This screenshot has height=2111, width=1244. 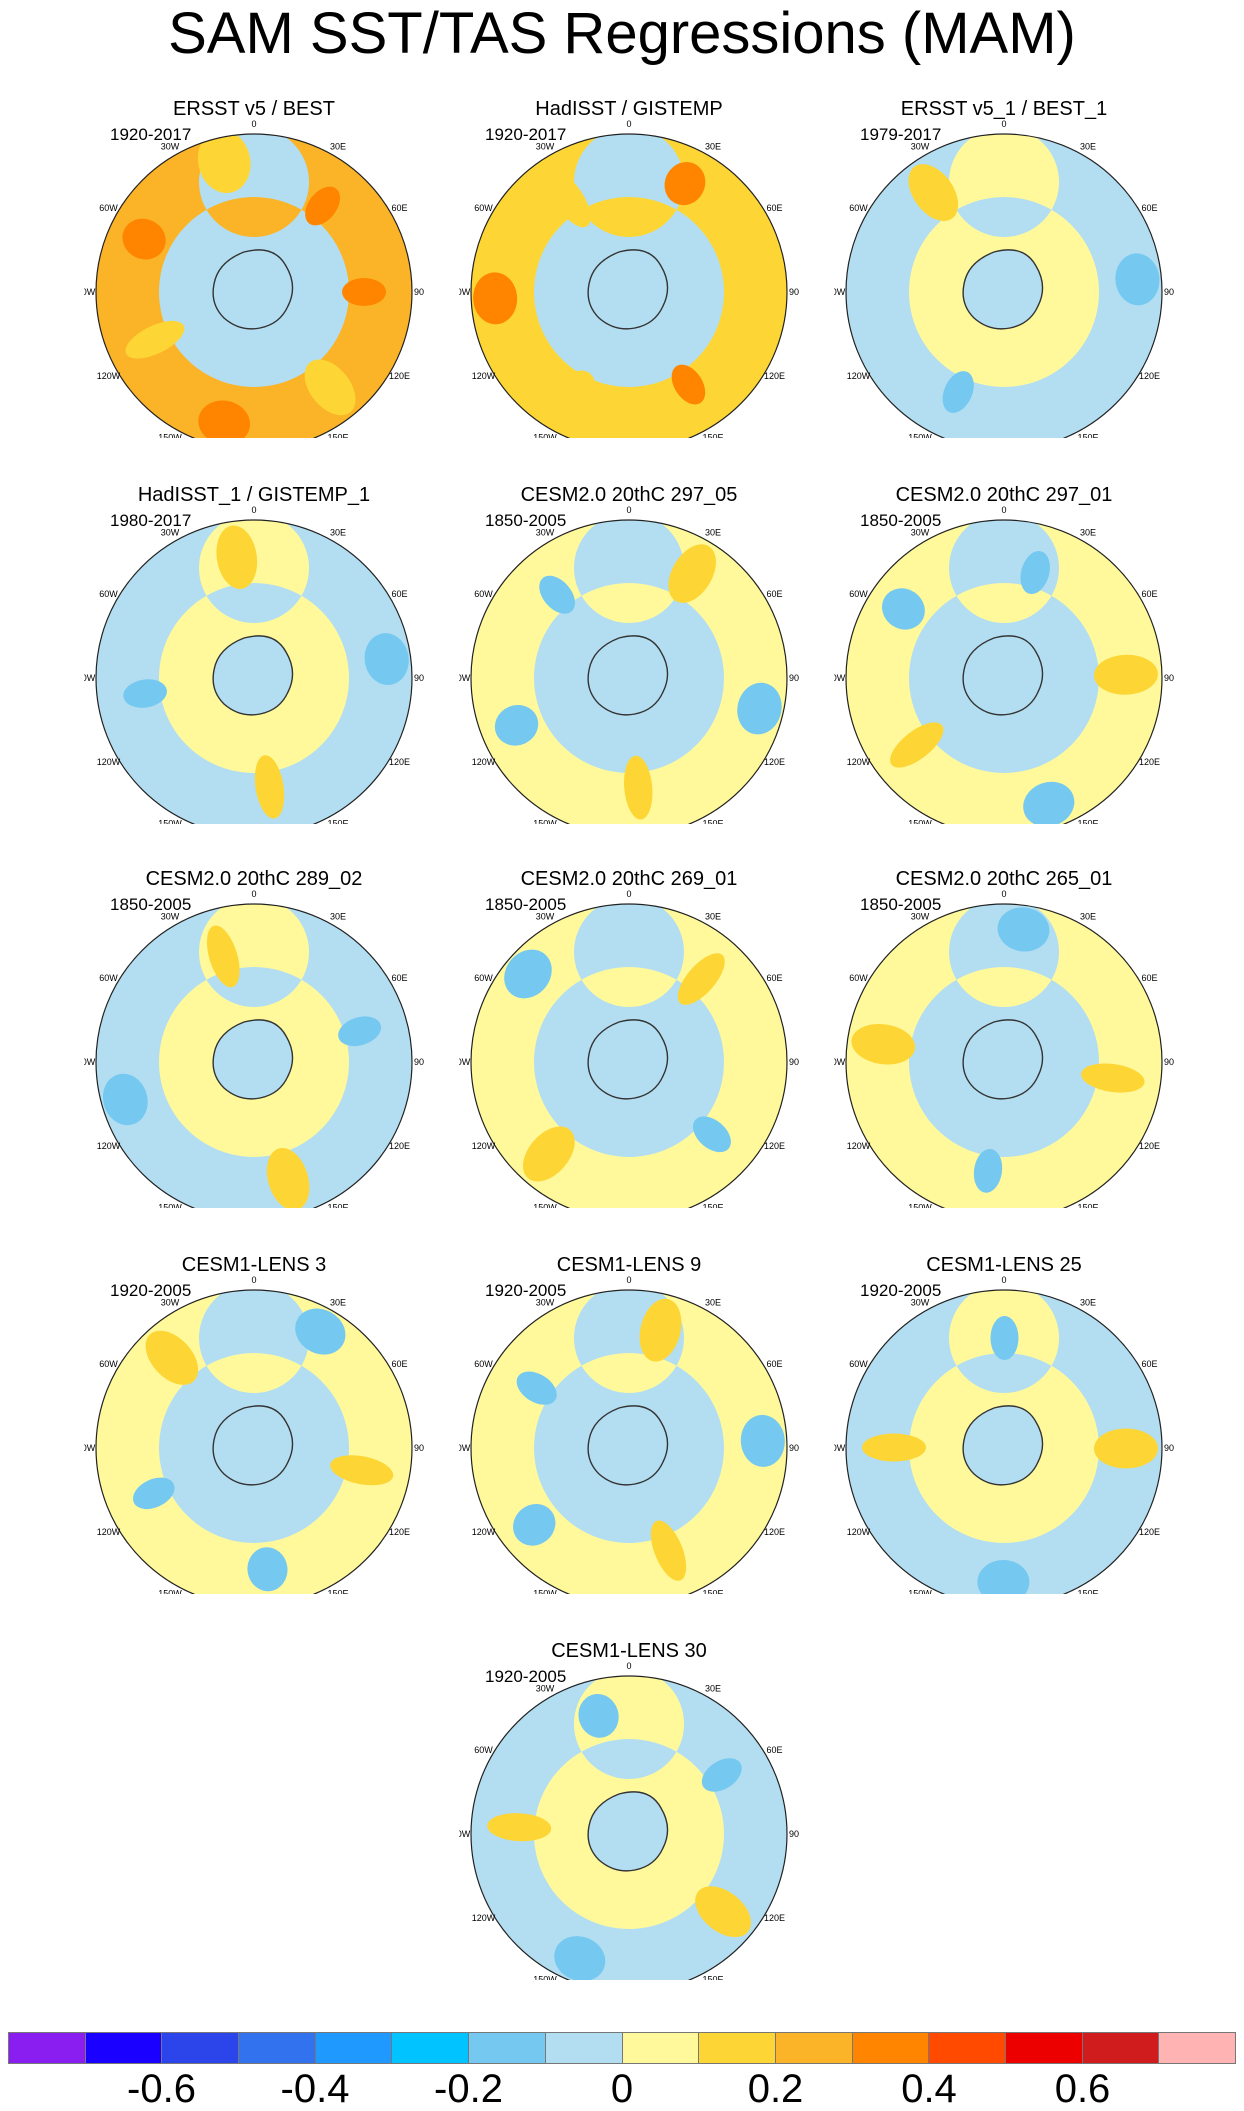 I want to click on panel-title: CESM2.0 20thC 289_02, so click(x=254, y=879).